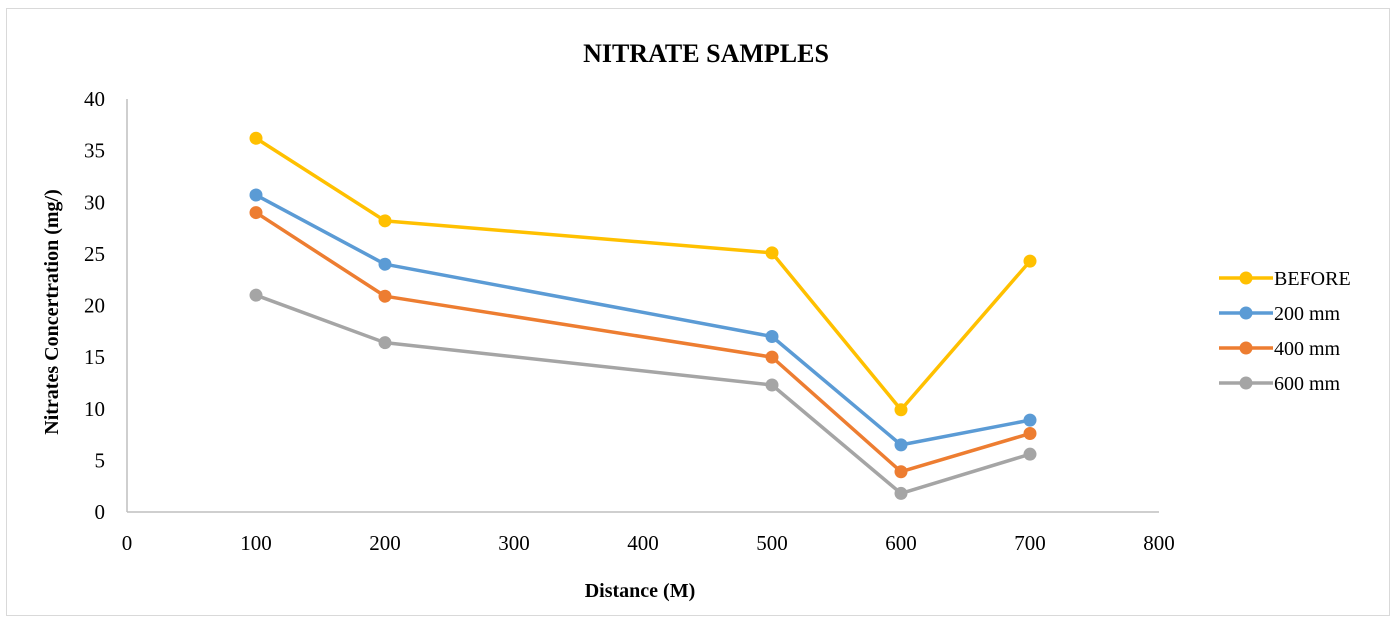 This screenshot has height=622, width=1395. What do you see at coordinates (100, 512) in the screenshot?
I see `y-tick-label: 0` at bounding box center [100, 512].